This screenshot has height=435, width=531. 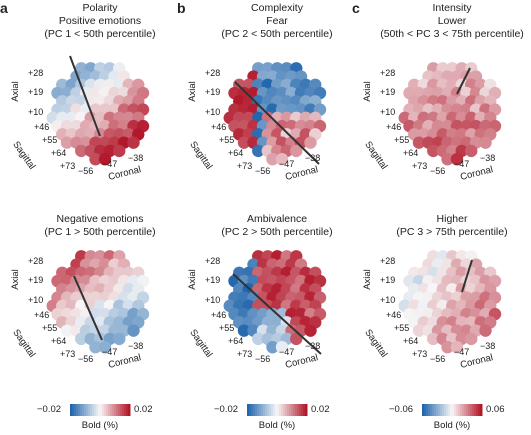 What do you see at coordinates (452, 21) in the screenshot?
I see `condition-title: Lower` at bounding box center [452, 21].